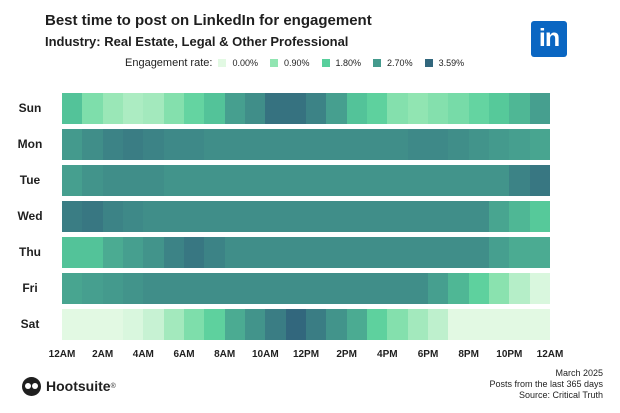  Describe the element at coordinates (113, 386) in the screenshot. I see `brand-mark: ®` at that location.